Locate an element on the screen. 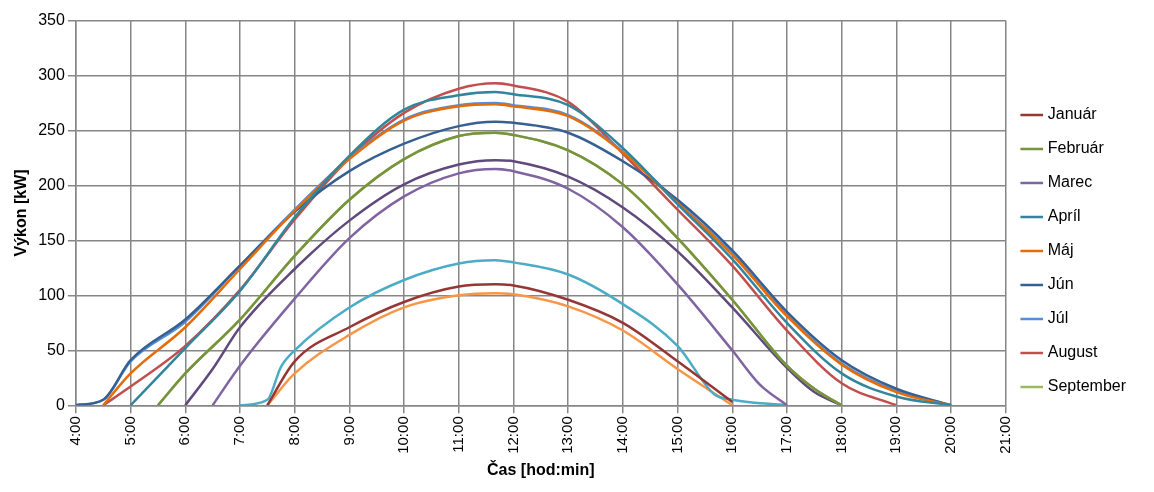 The width and height of the screenshot is (1154, 492). y-tick-label: 250 is located at coordinates (51, 129).